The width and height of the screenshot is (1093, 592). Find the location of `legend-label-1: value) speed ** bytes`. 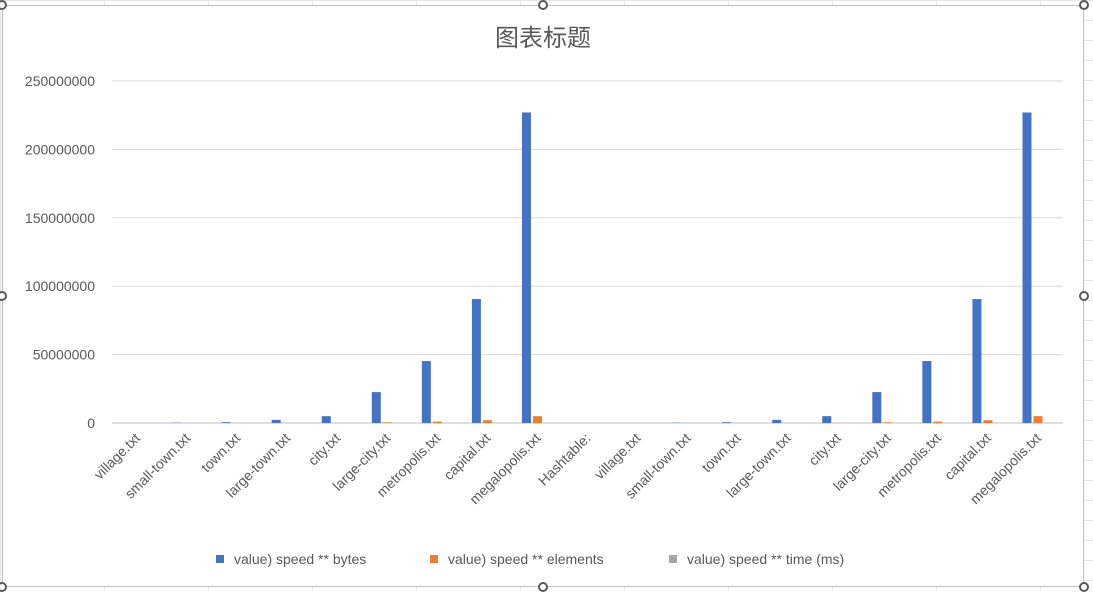

legend-label-1: value) speed ** bytes is located at coordinates (300, 559).